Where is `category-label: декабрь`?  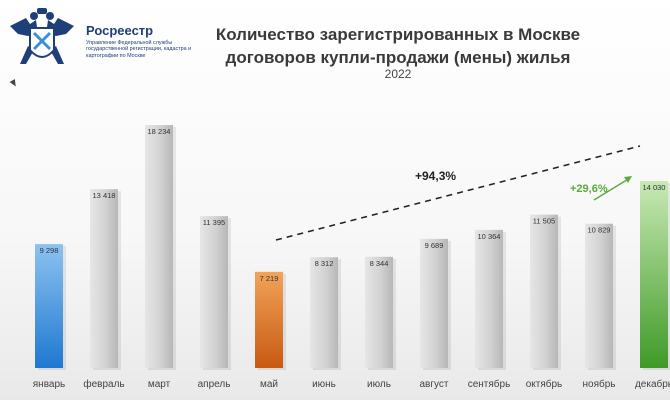 category-label: декабрь is located at coordinates (652, 384).